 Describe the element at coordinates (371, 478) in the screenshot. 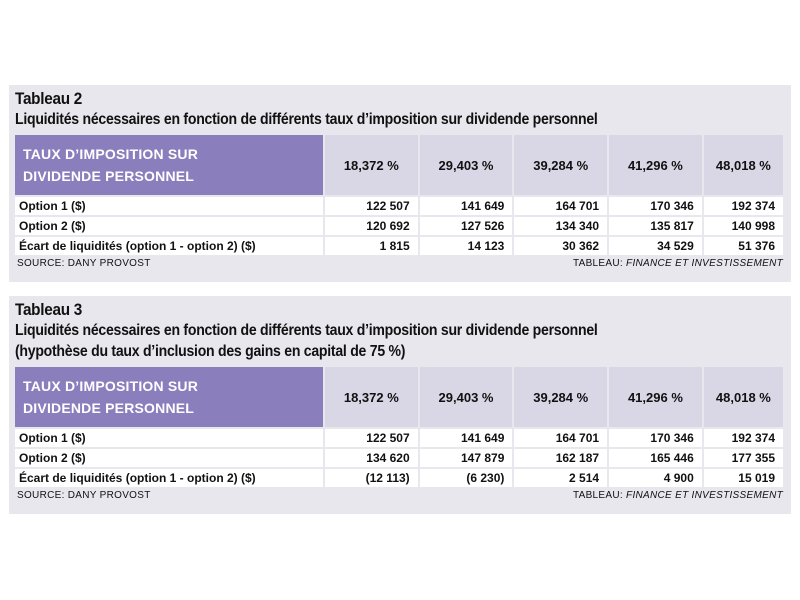

I see `table-cell: (12 113)` at that location.